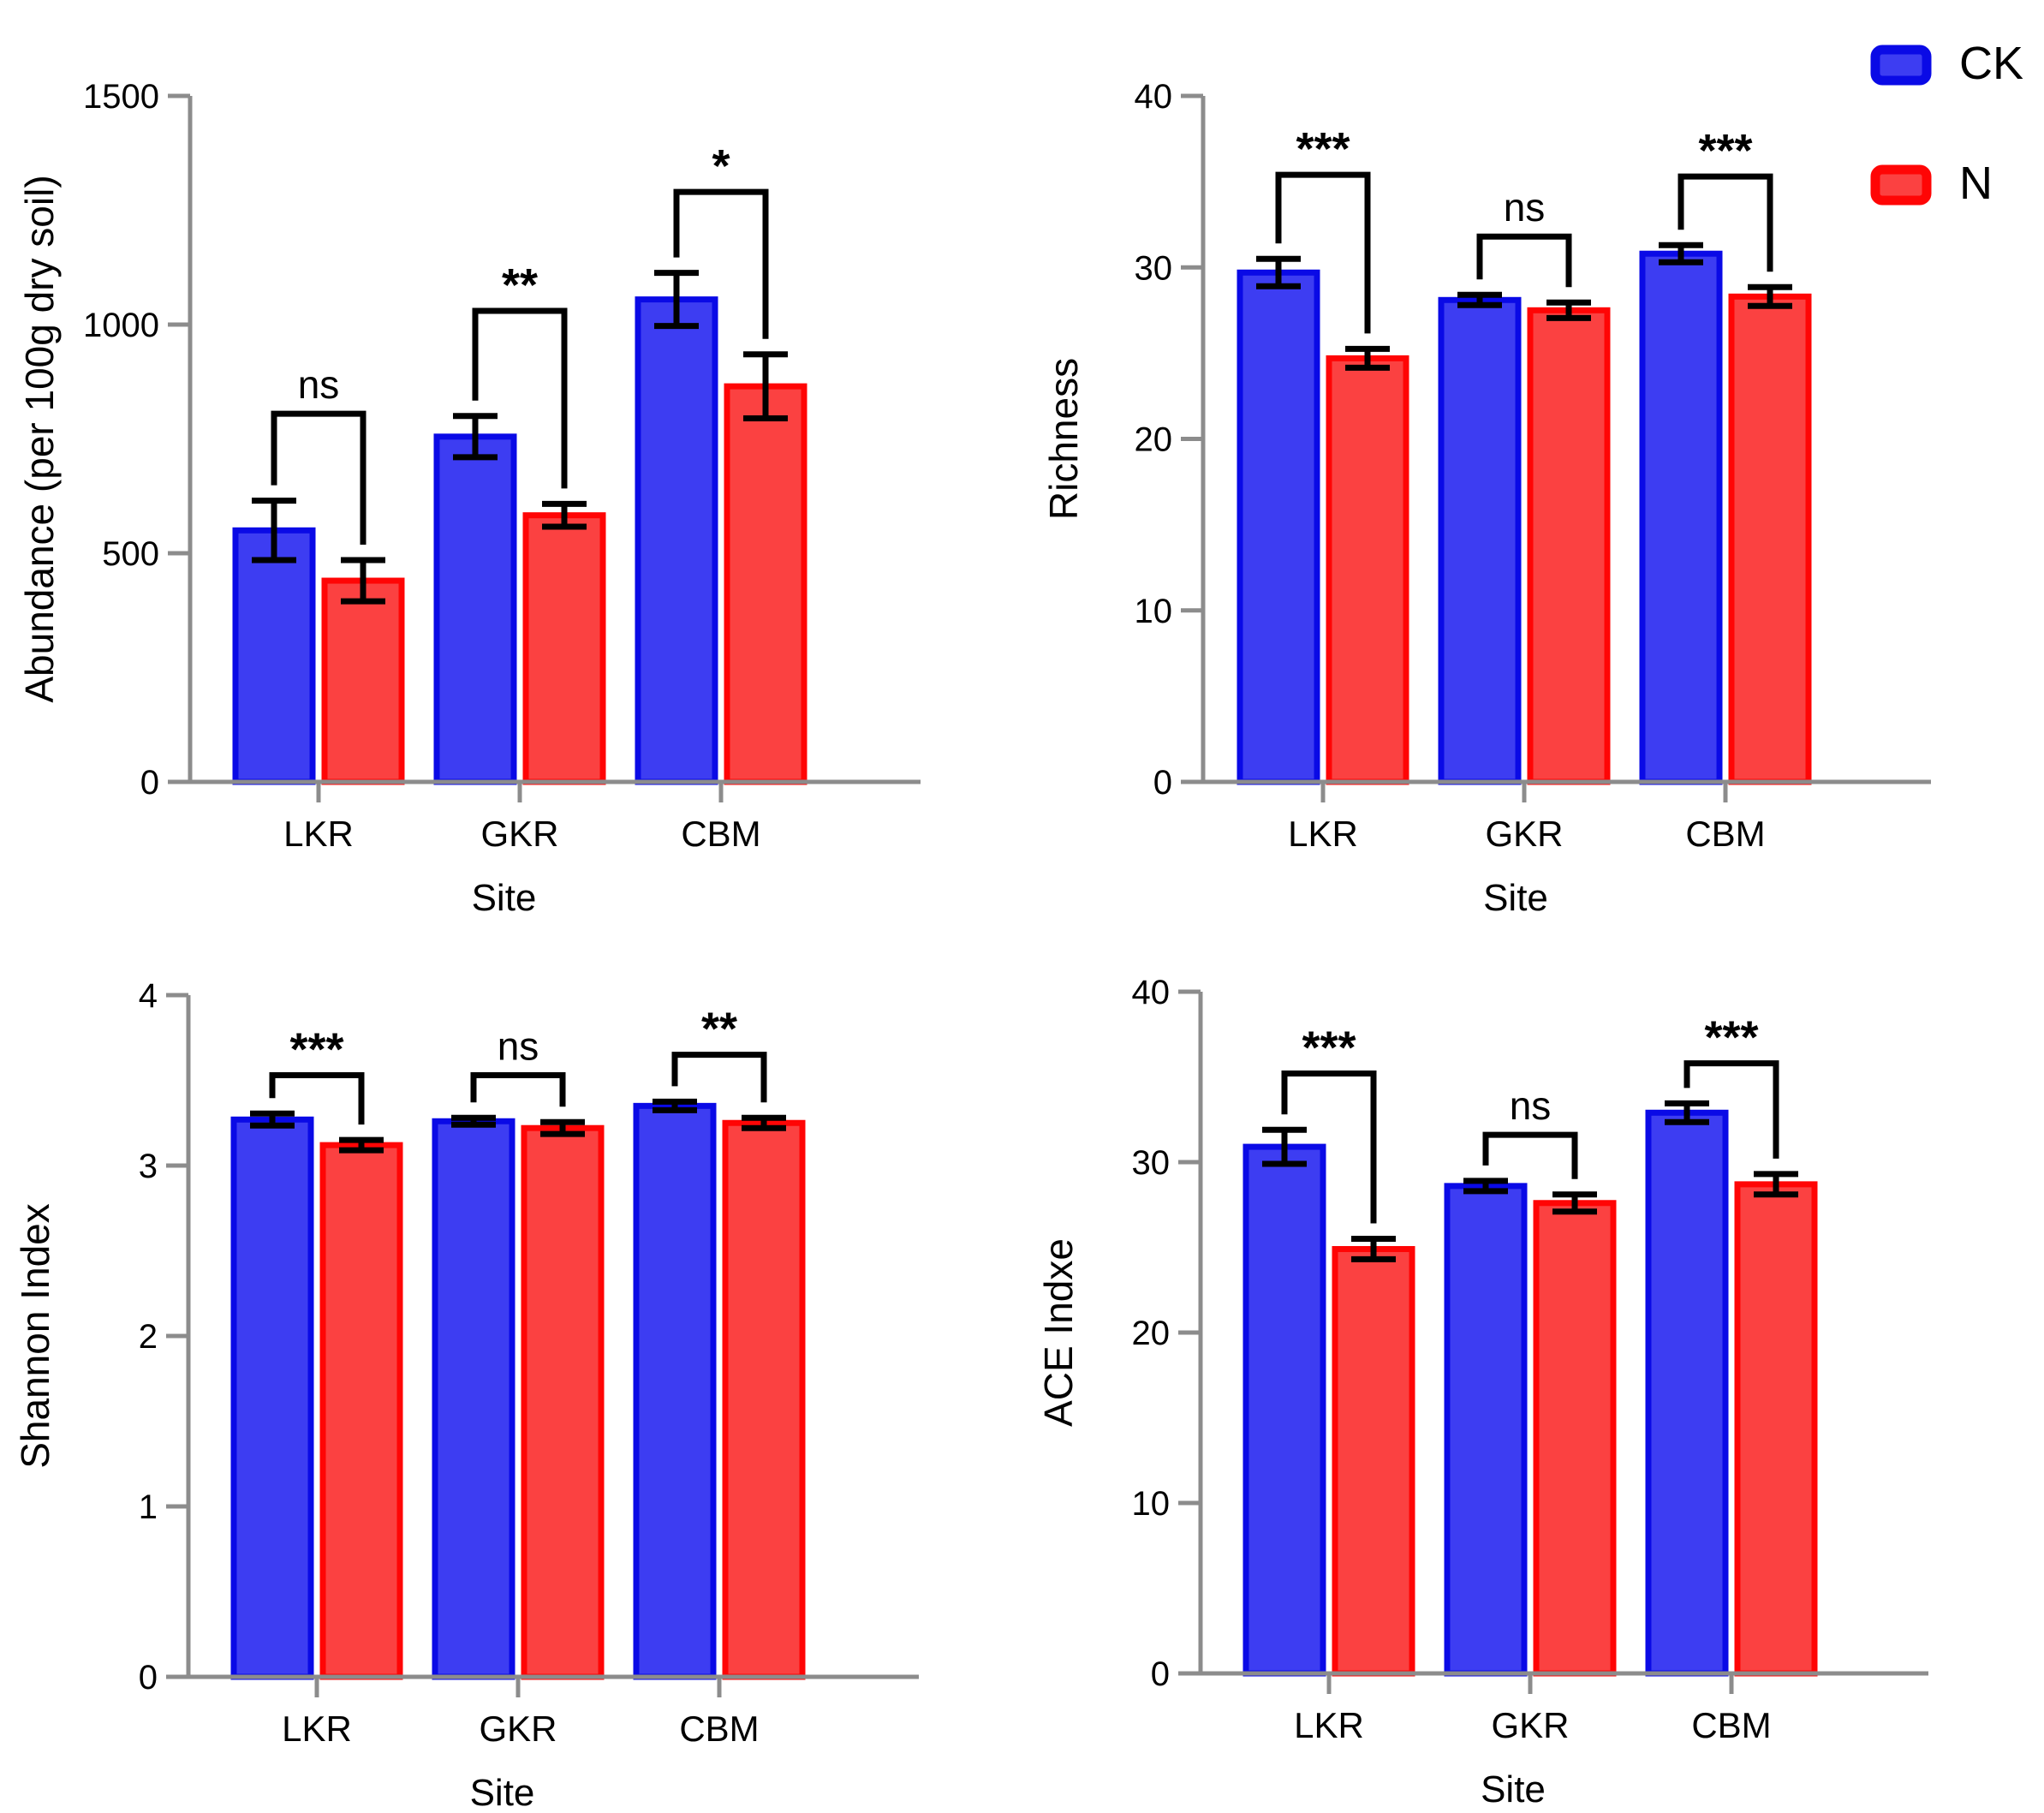  Describe the element at coordinates (520, 398) in the screenshot. I see `sig-bracket-abundance-gkr` at that location.